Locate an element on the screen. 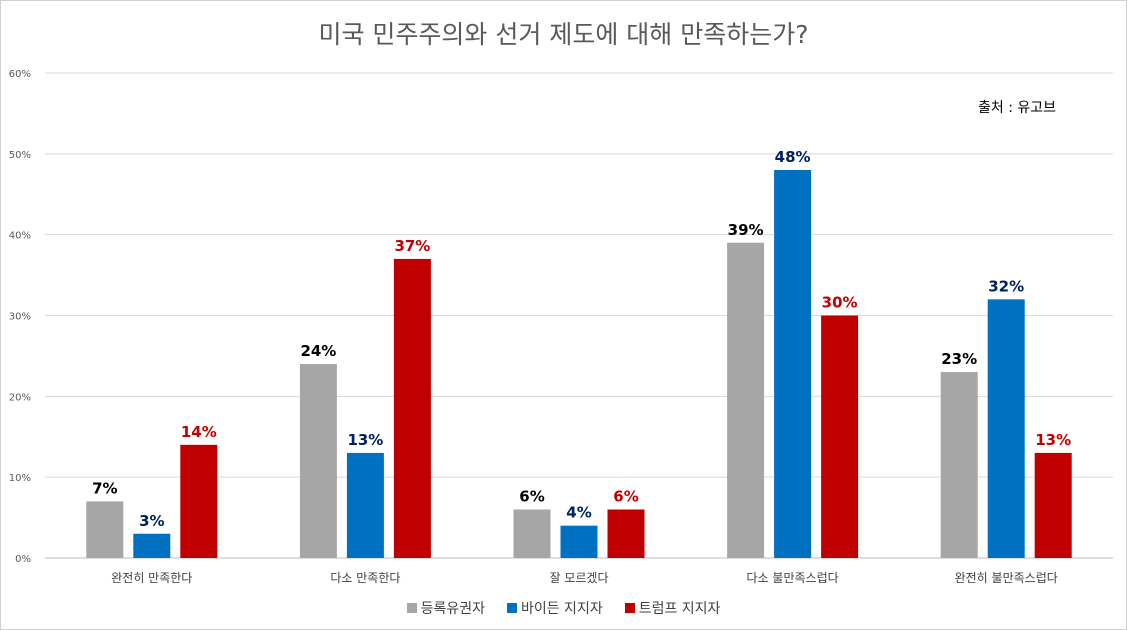  x-tick-label: 다소 만족한다 is located at coordinates (365, 578).